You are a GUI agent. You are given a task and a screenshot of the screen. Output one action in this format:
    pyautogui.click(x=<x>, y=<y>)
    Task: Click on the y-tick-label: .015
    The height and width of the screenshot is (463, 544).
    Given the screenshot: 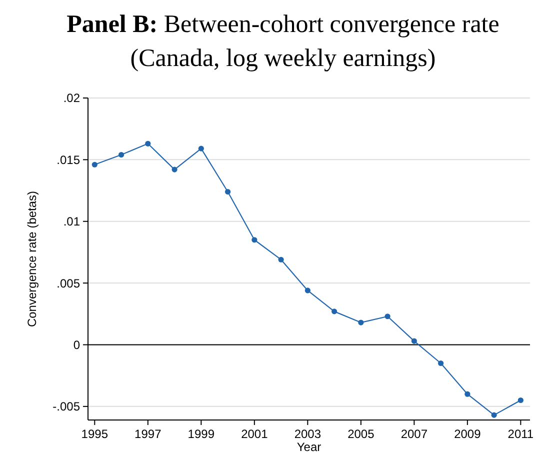 What is the action you would take?
    pyautogui.click(x=68, y=159)
    